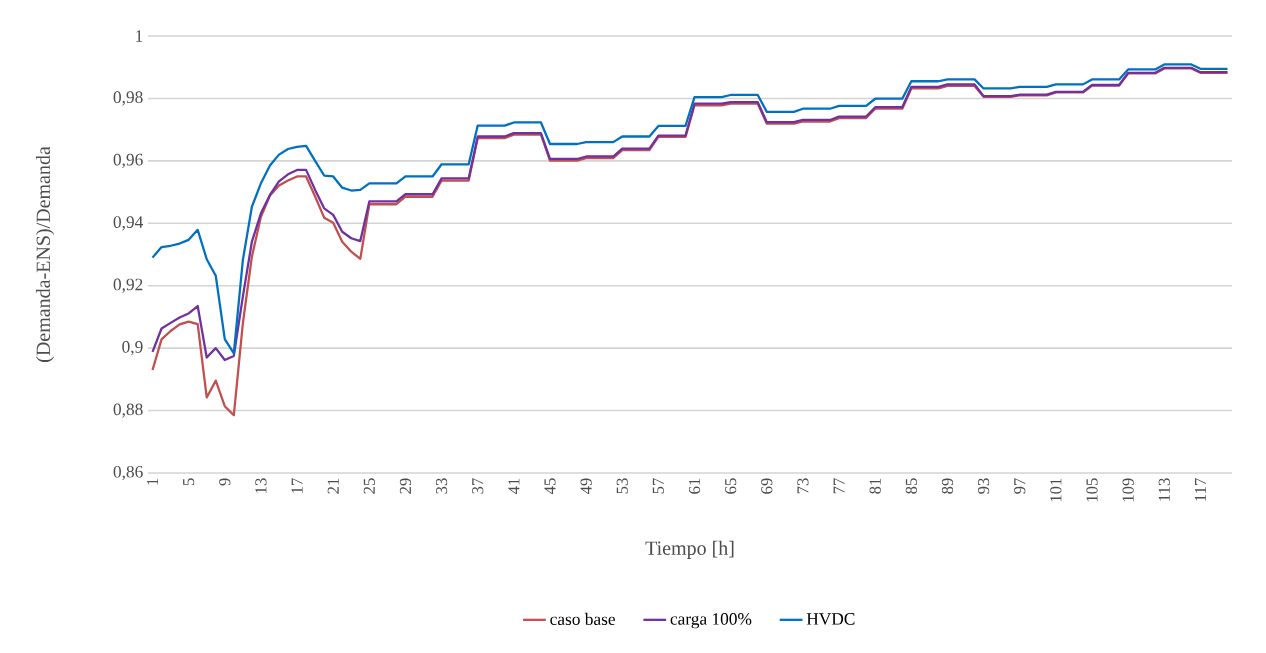 The height and width of the screenshot is (653, 1266). I want to click on legend-label: carga 100%, so click(711, 621).